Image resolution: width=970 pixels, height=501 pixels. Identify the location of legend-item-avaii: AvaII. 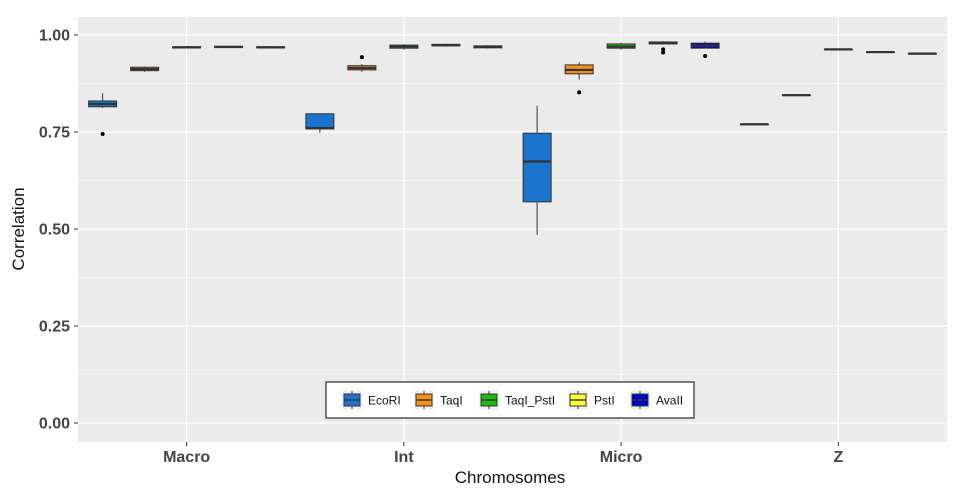
(656, 400).